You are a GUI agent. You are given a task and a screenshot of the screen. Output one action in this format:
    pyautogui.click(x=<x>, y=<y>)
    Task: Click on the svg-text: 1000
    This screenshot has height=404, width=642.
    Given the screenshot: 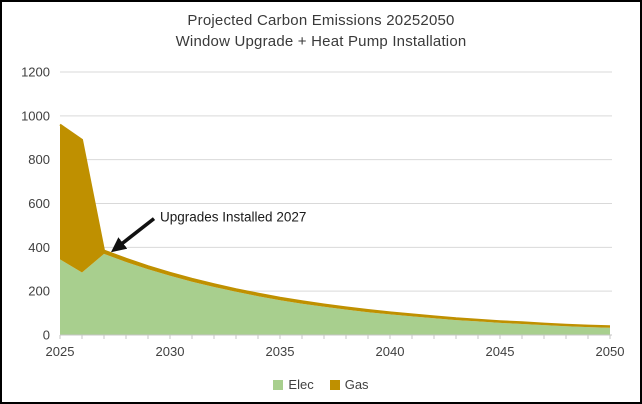 What is the action you would take?
    pyautogui.click(x=35, y=115)
    